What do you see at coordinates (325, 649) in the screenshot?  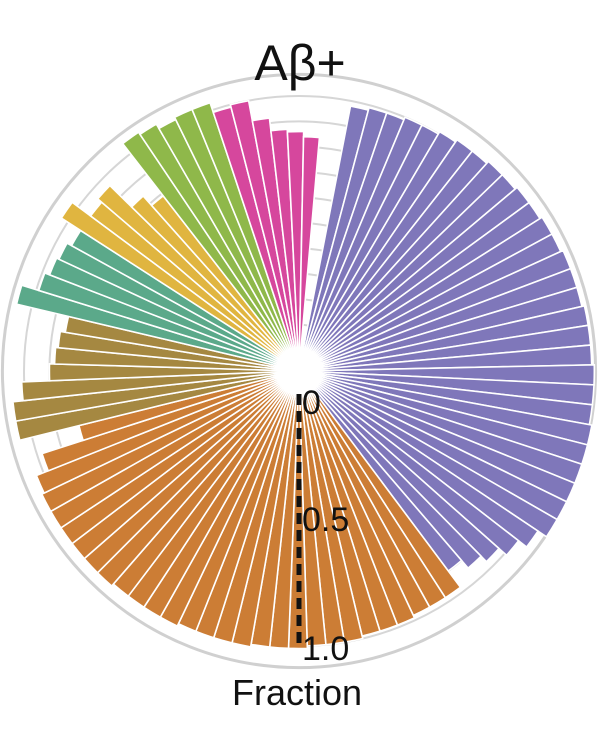 I see `radial-tick-label-1-0: 1.0` at bounding box center [325, 649].